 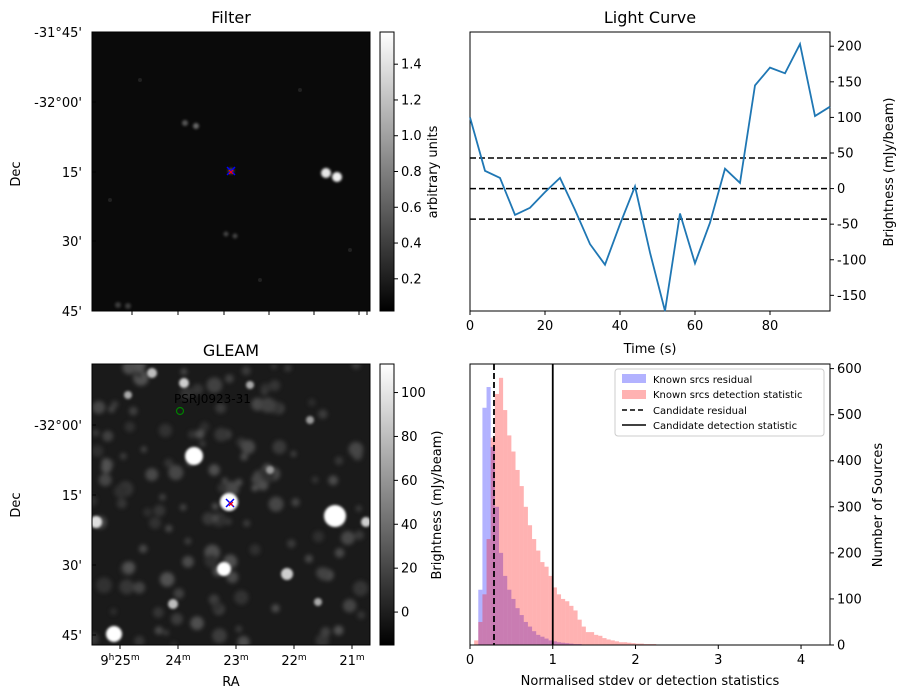 What do you see at coordinates (470, 326) in the screenshot?
I see `lc-x-tick-label: 0` at bounding box center [470, 326].